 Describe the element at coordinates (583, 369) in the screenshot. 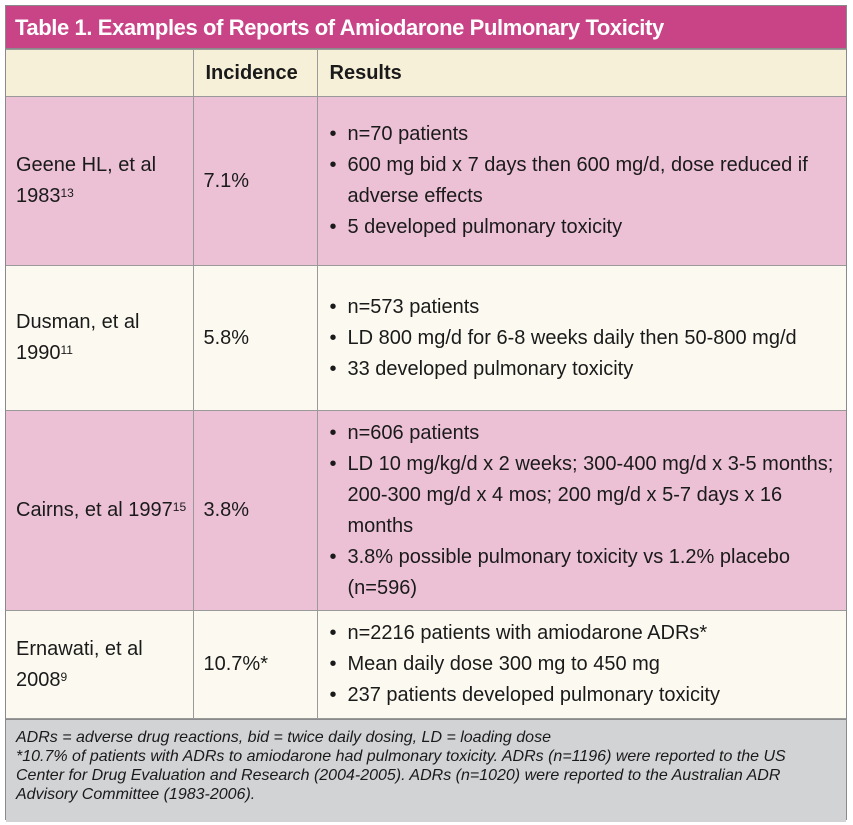

I see `list-item: • 33 developed pulmonary toxicity` at that location.